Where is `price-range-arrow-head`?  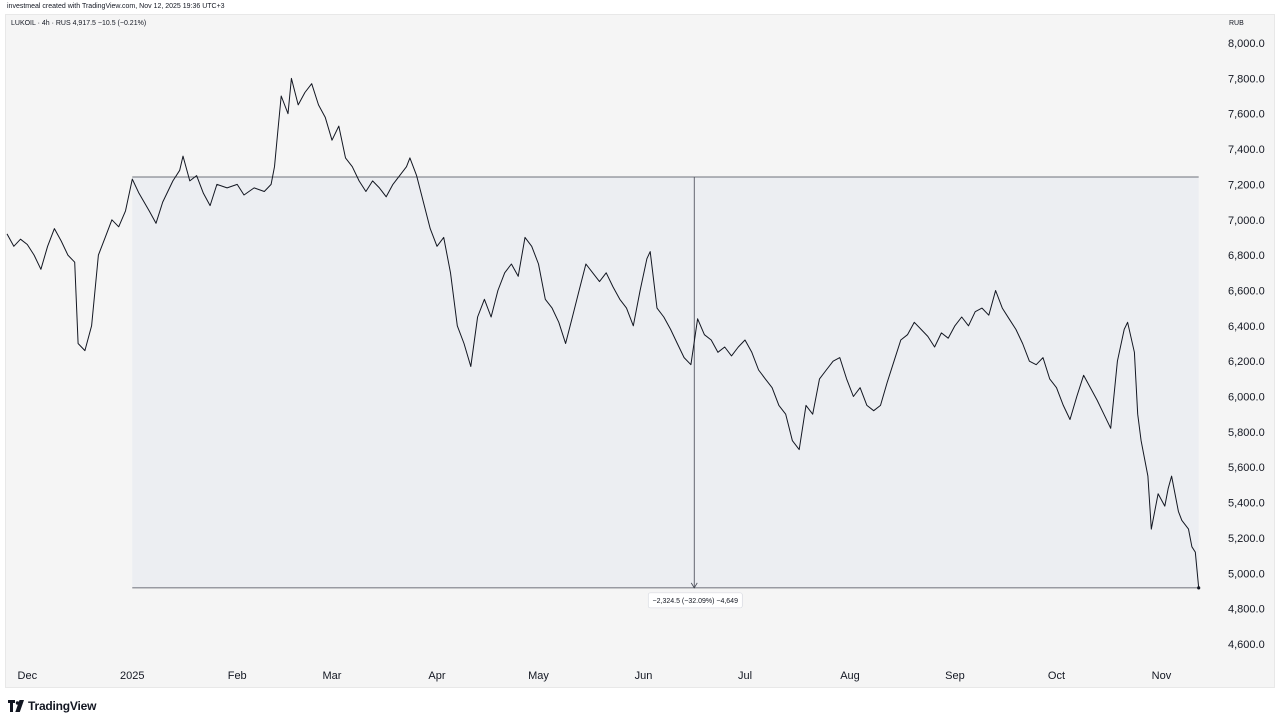 price-range-arrow-head is located at coordinates (694, 585).